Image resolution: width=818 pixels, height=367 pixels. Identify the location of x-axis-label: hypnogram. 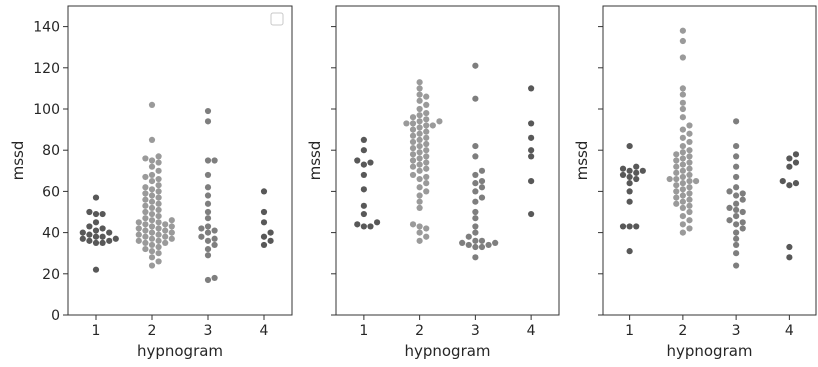
(709, 351).